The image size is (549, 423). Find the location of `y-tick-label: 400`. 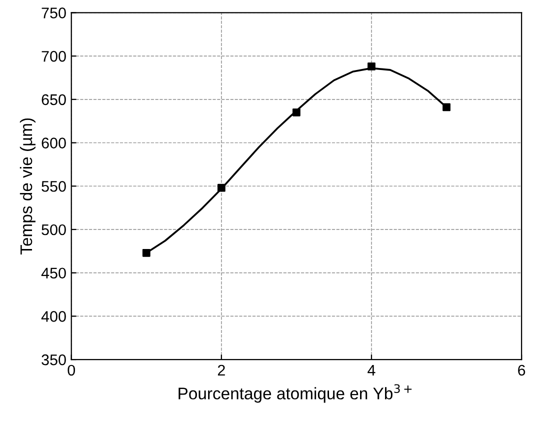

y-tick-label: 400 is located at coordinates (53, 316).